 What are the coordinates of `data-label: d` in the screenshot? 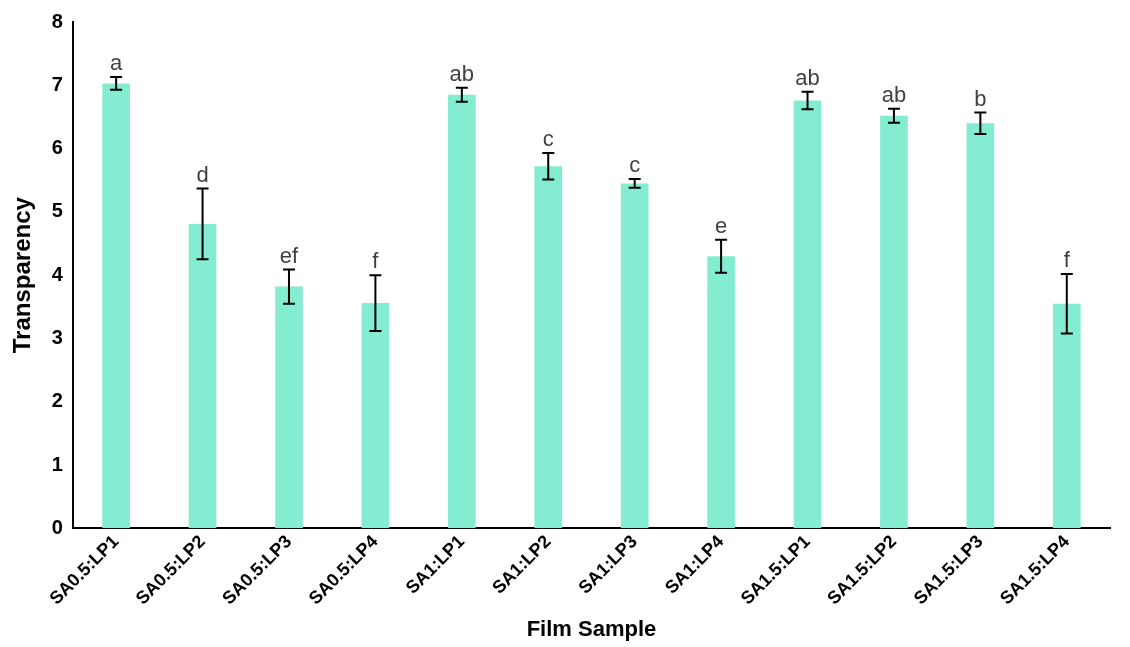 It's located at (202, 174).